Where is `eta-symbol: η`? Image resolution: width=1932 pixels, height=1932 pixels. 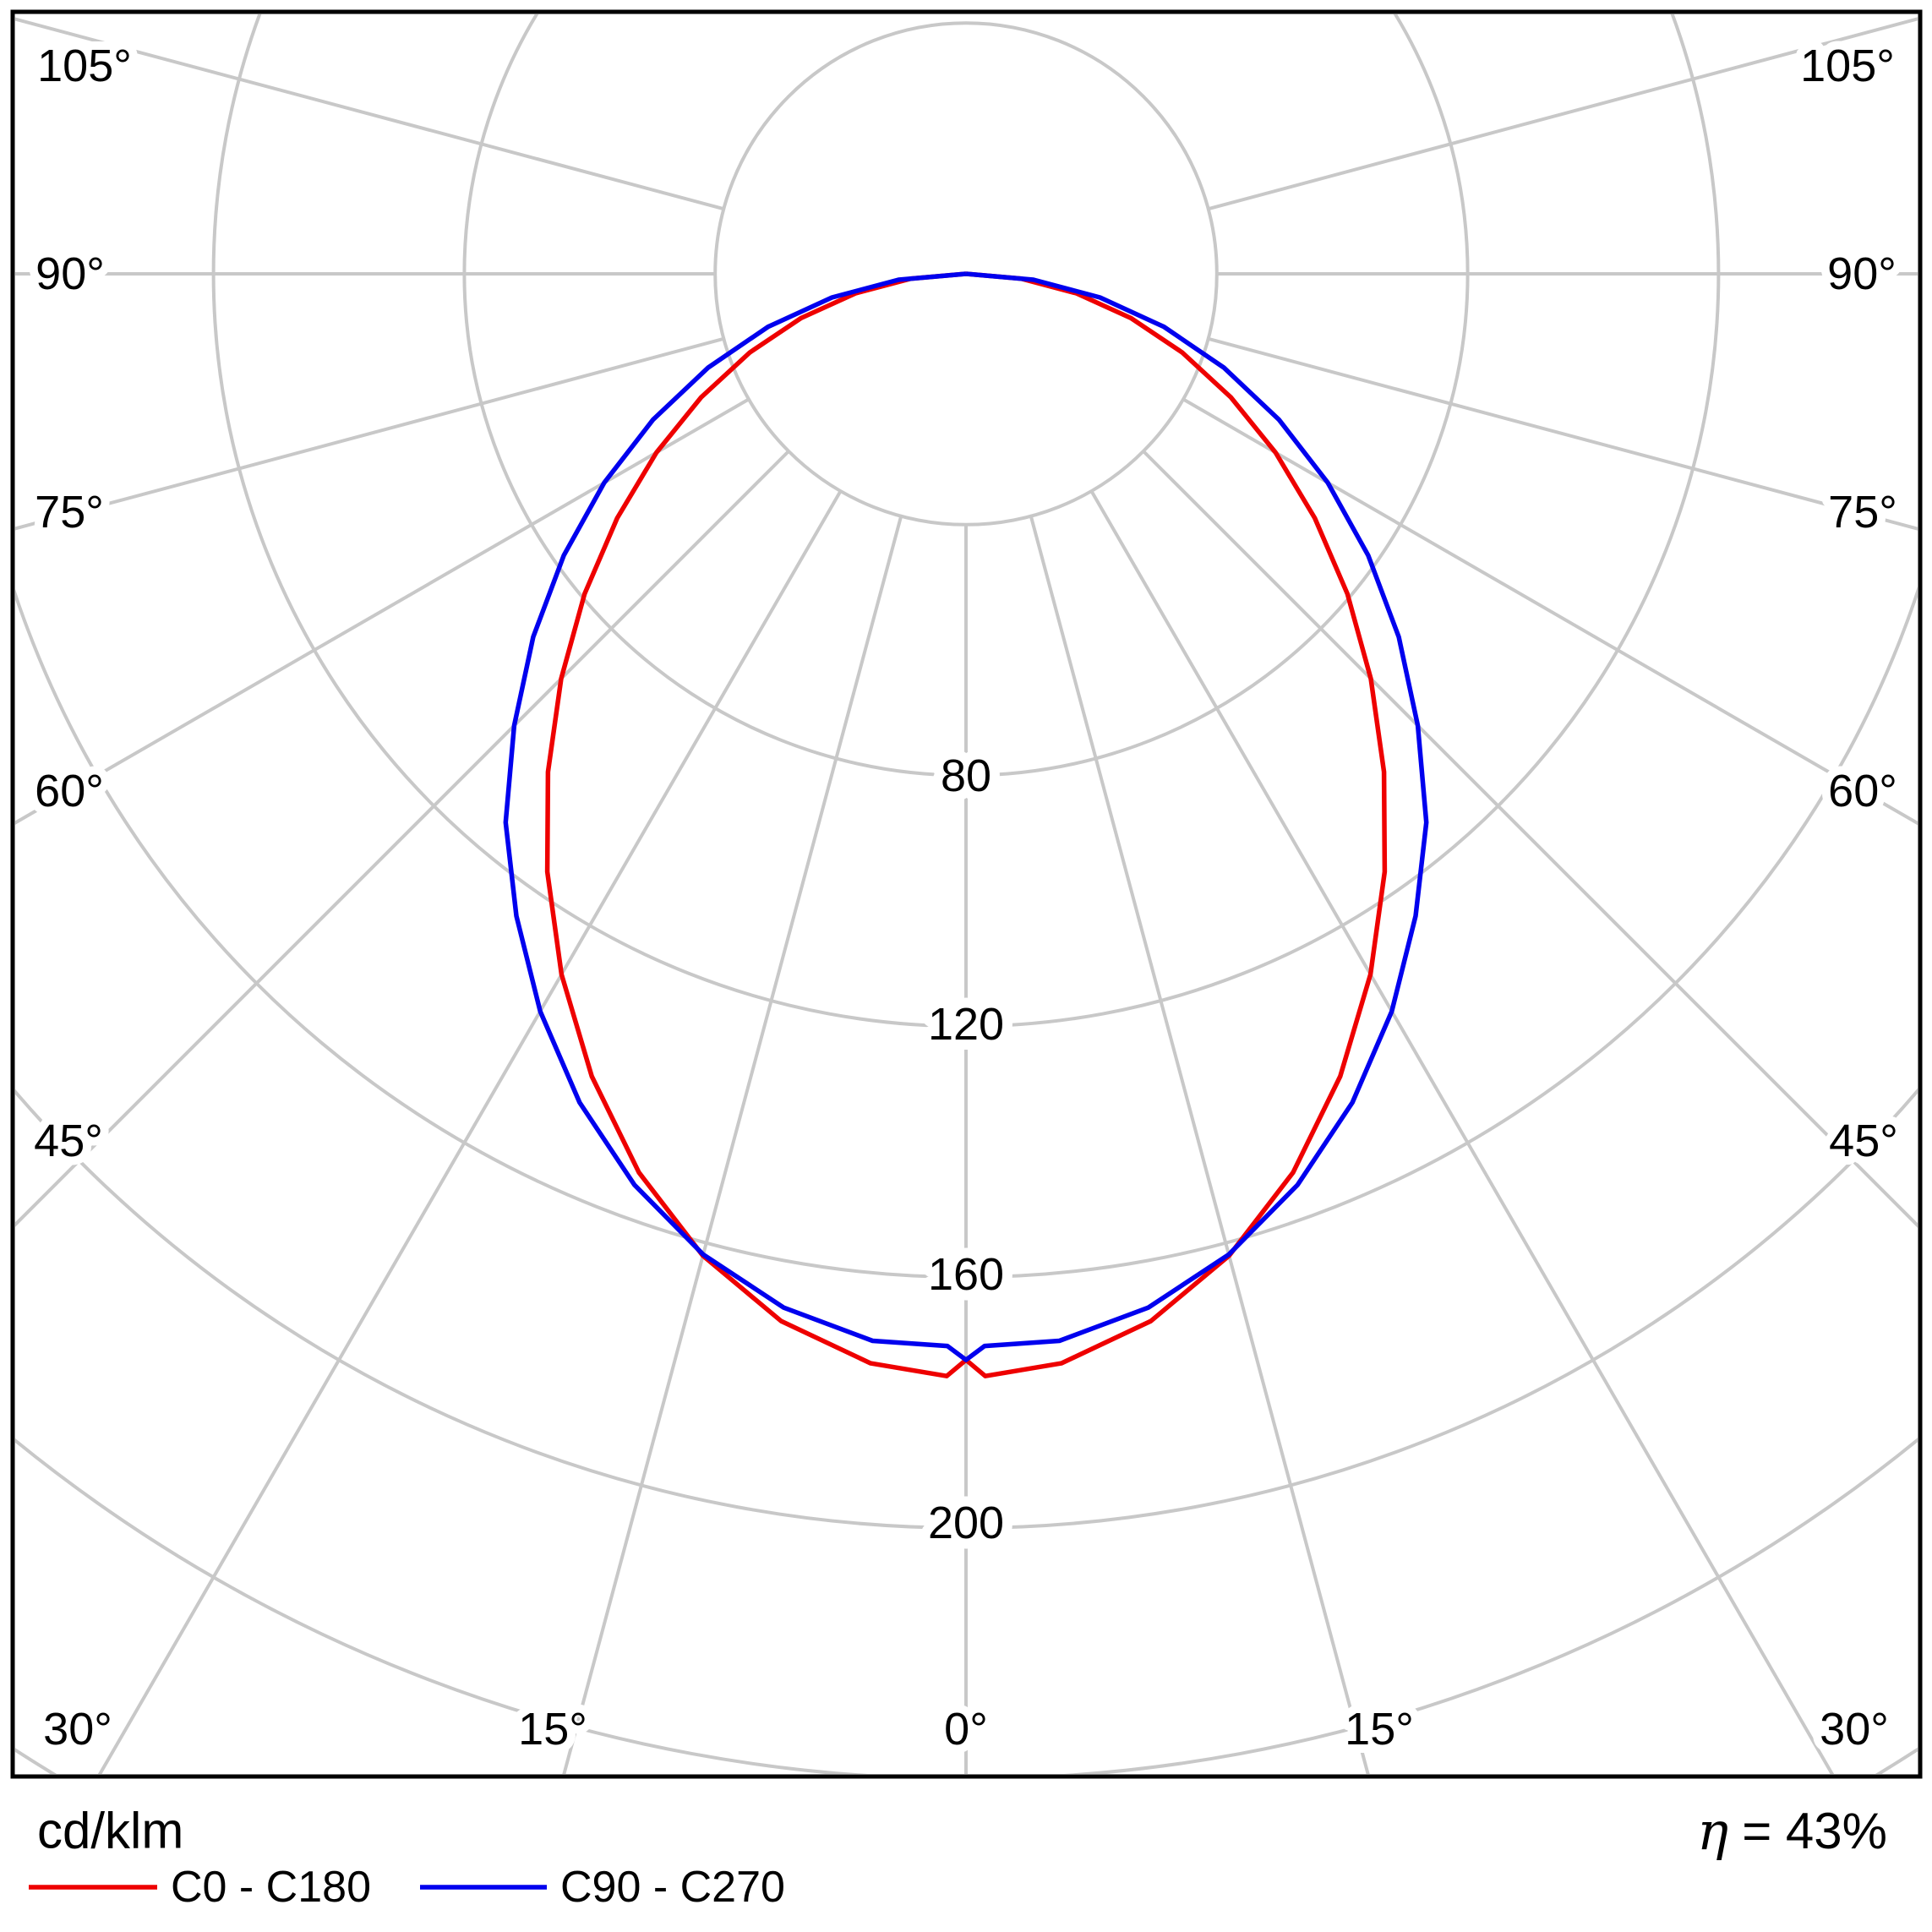 eta-symbol: η is located at coordinates (1712, 1831).